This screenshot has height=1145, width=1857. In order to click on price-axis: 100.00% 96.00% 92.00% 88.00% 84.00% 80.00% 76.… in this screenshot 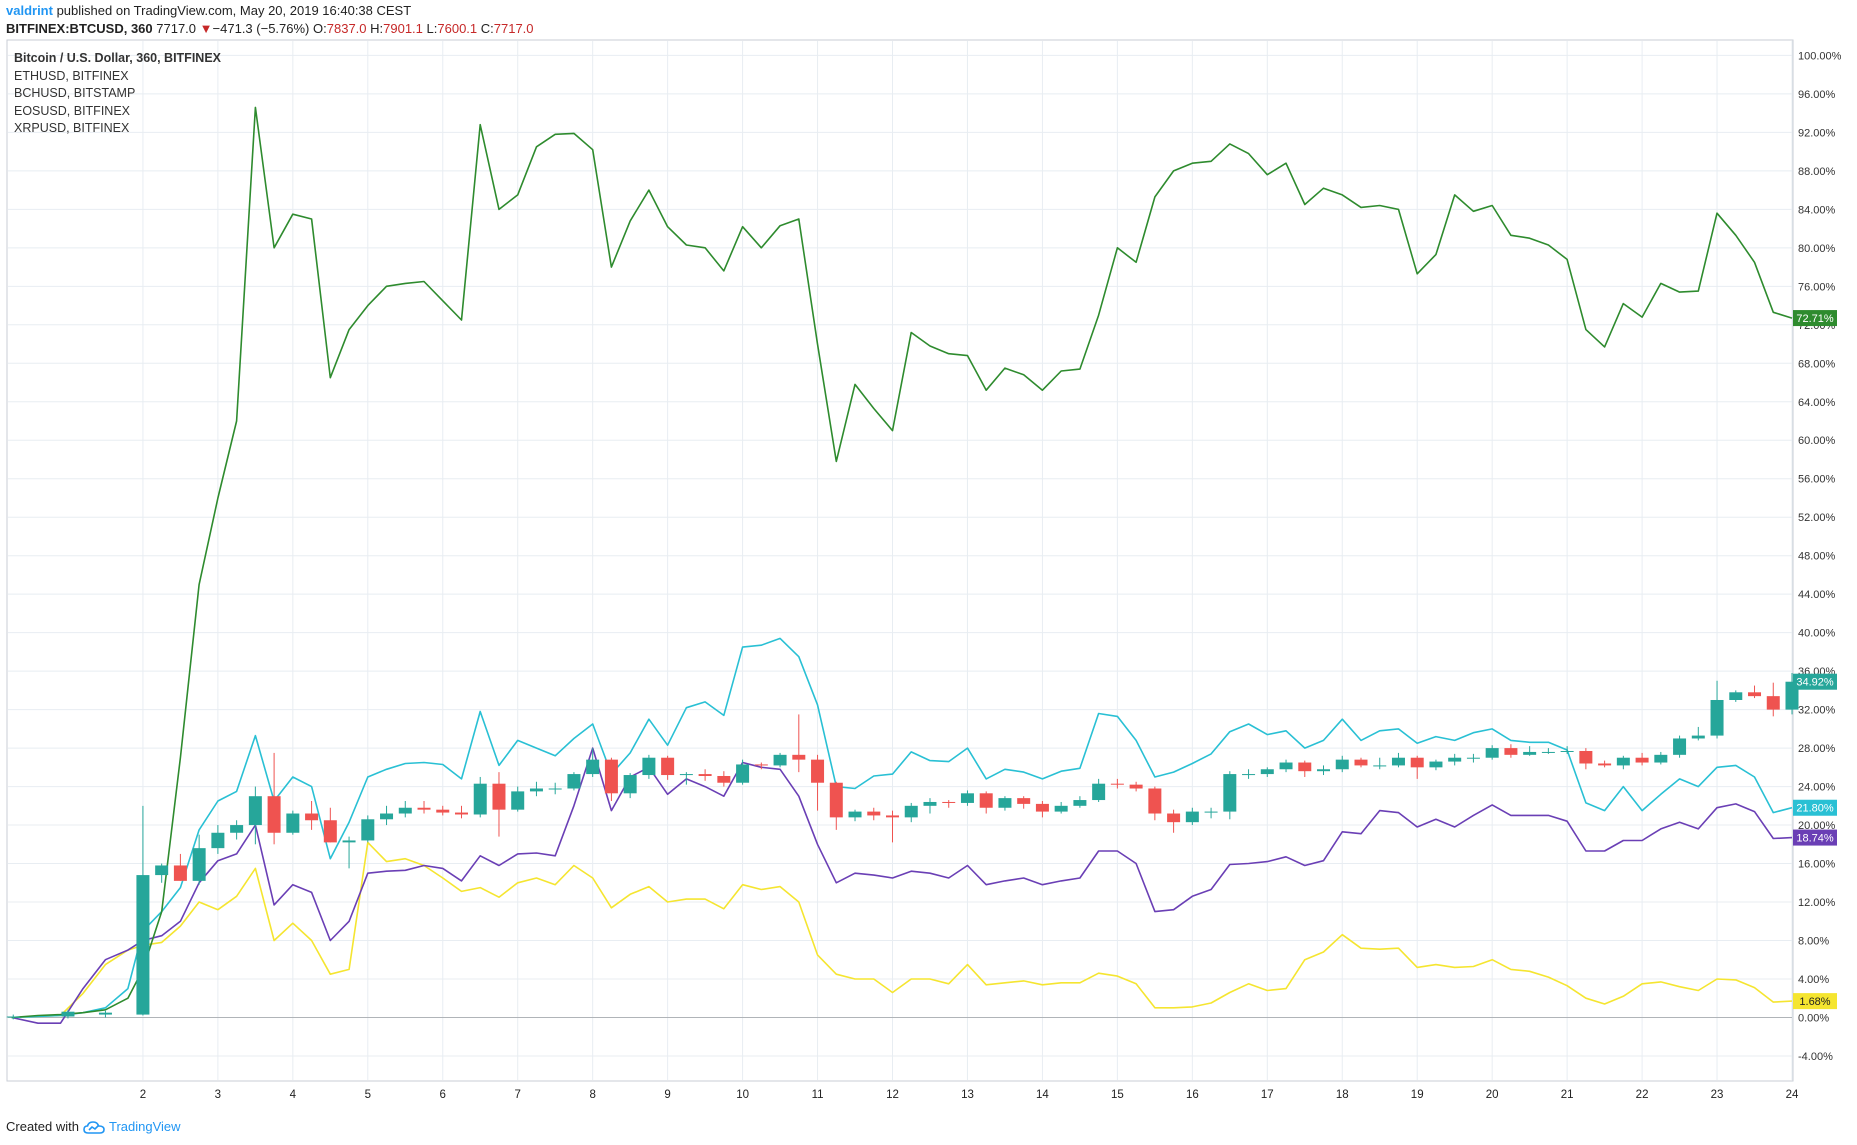, I will do `click(1820, 556)`.